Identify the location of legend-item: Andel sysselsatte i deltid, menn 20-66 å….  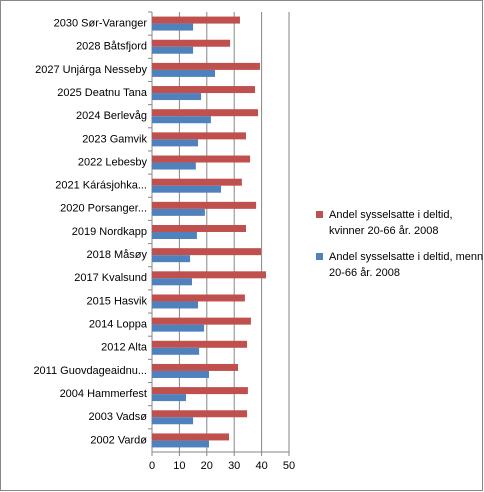
(400, 265).